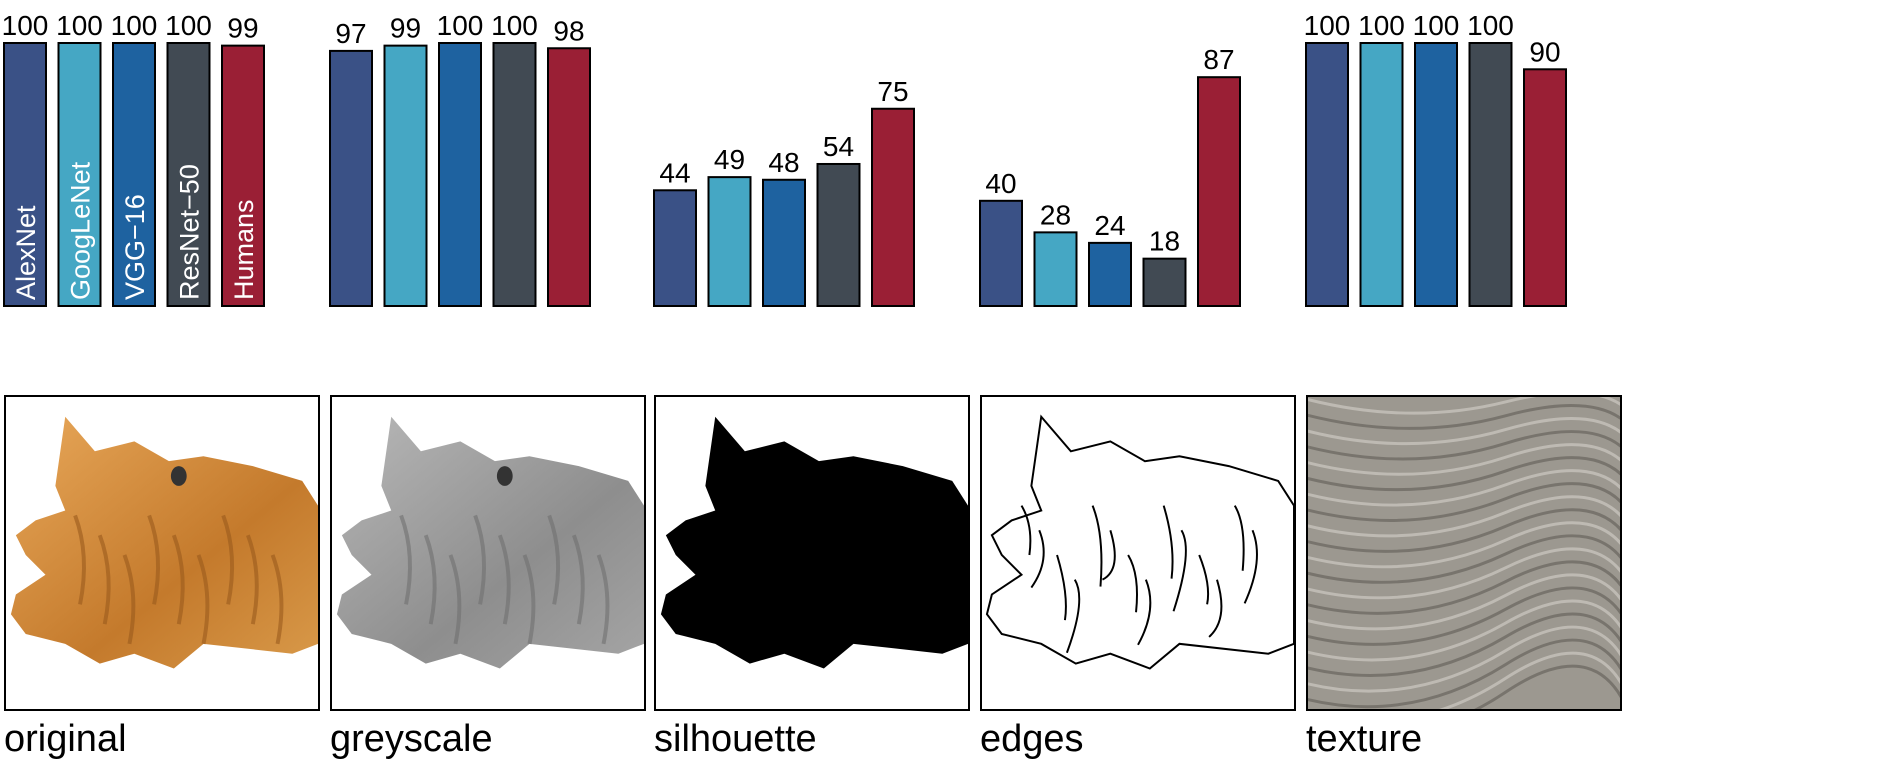  I want to click on value-label: 18, so click(1164, 241).